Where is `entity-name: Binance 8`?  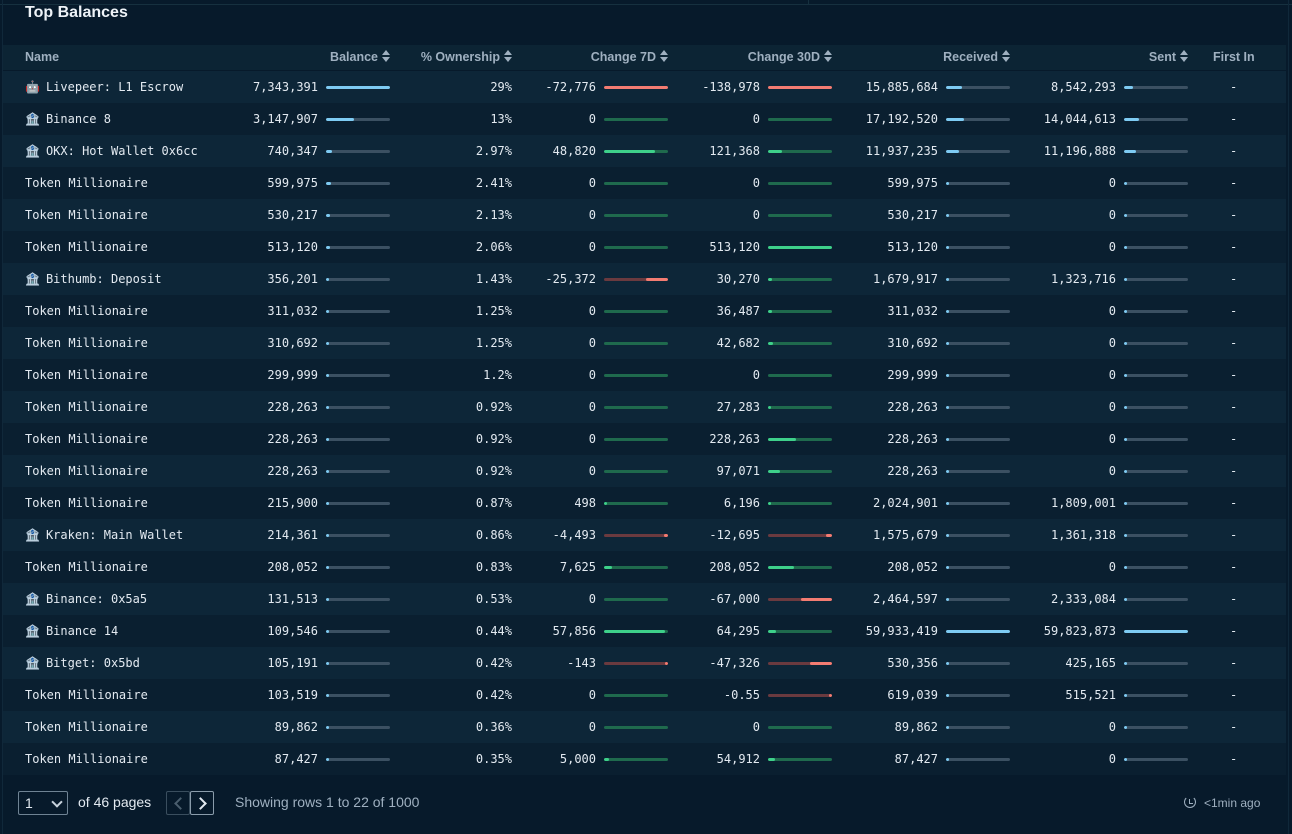
entity-name: Binance 8 is located at coordinates (78, 119).